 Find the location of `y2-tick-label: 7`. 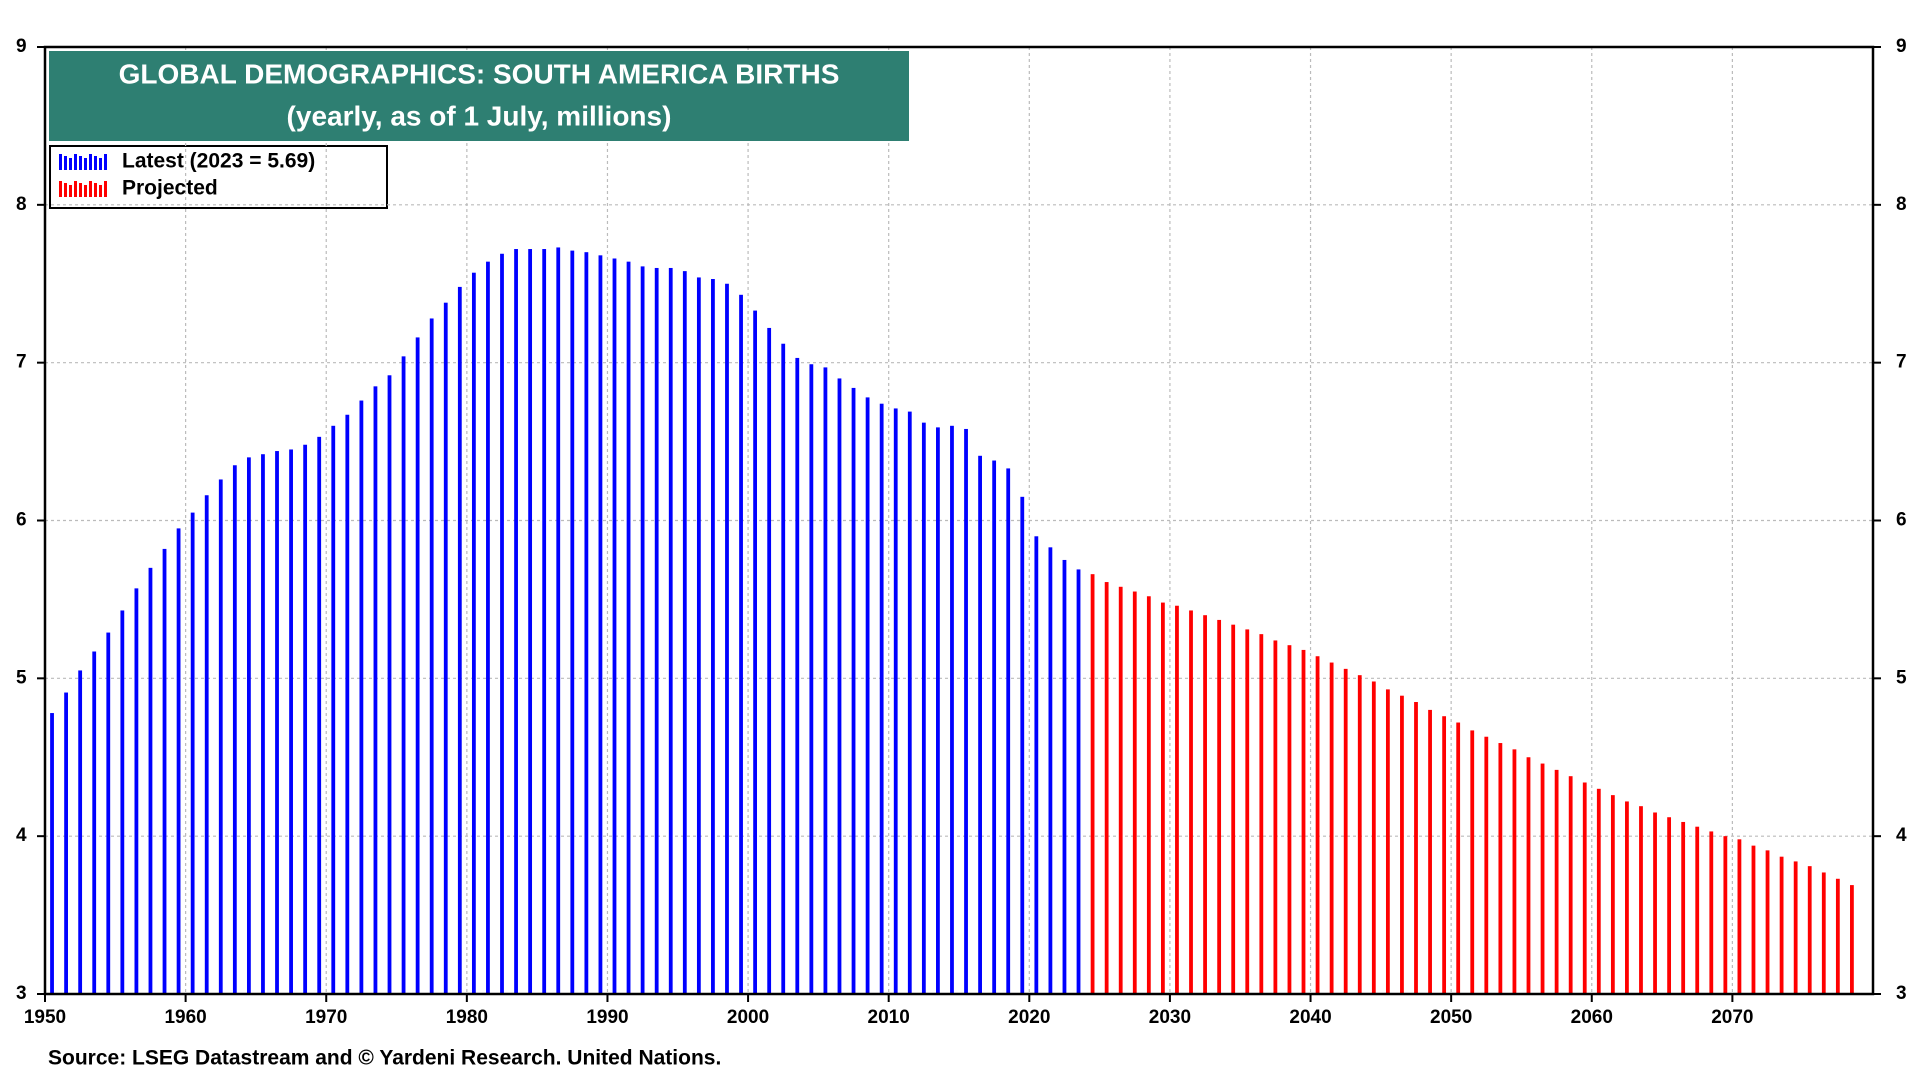

y2-tick-label: 7 is located at coordinates (1901, 362).